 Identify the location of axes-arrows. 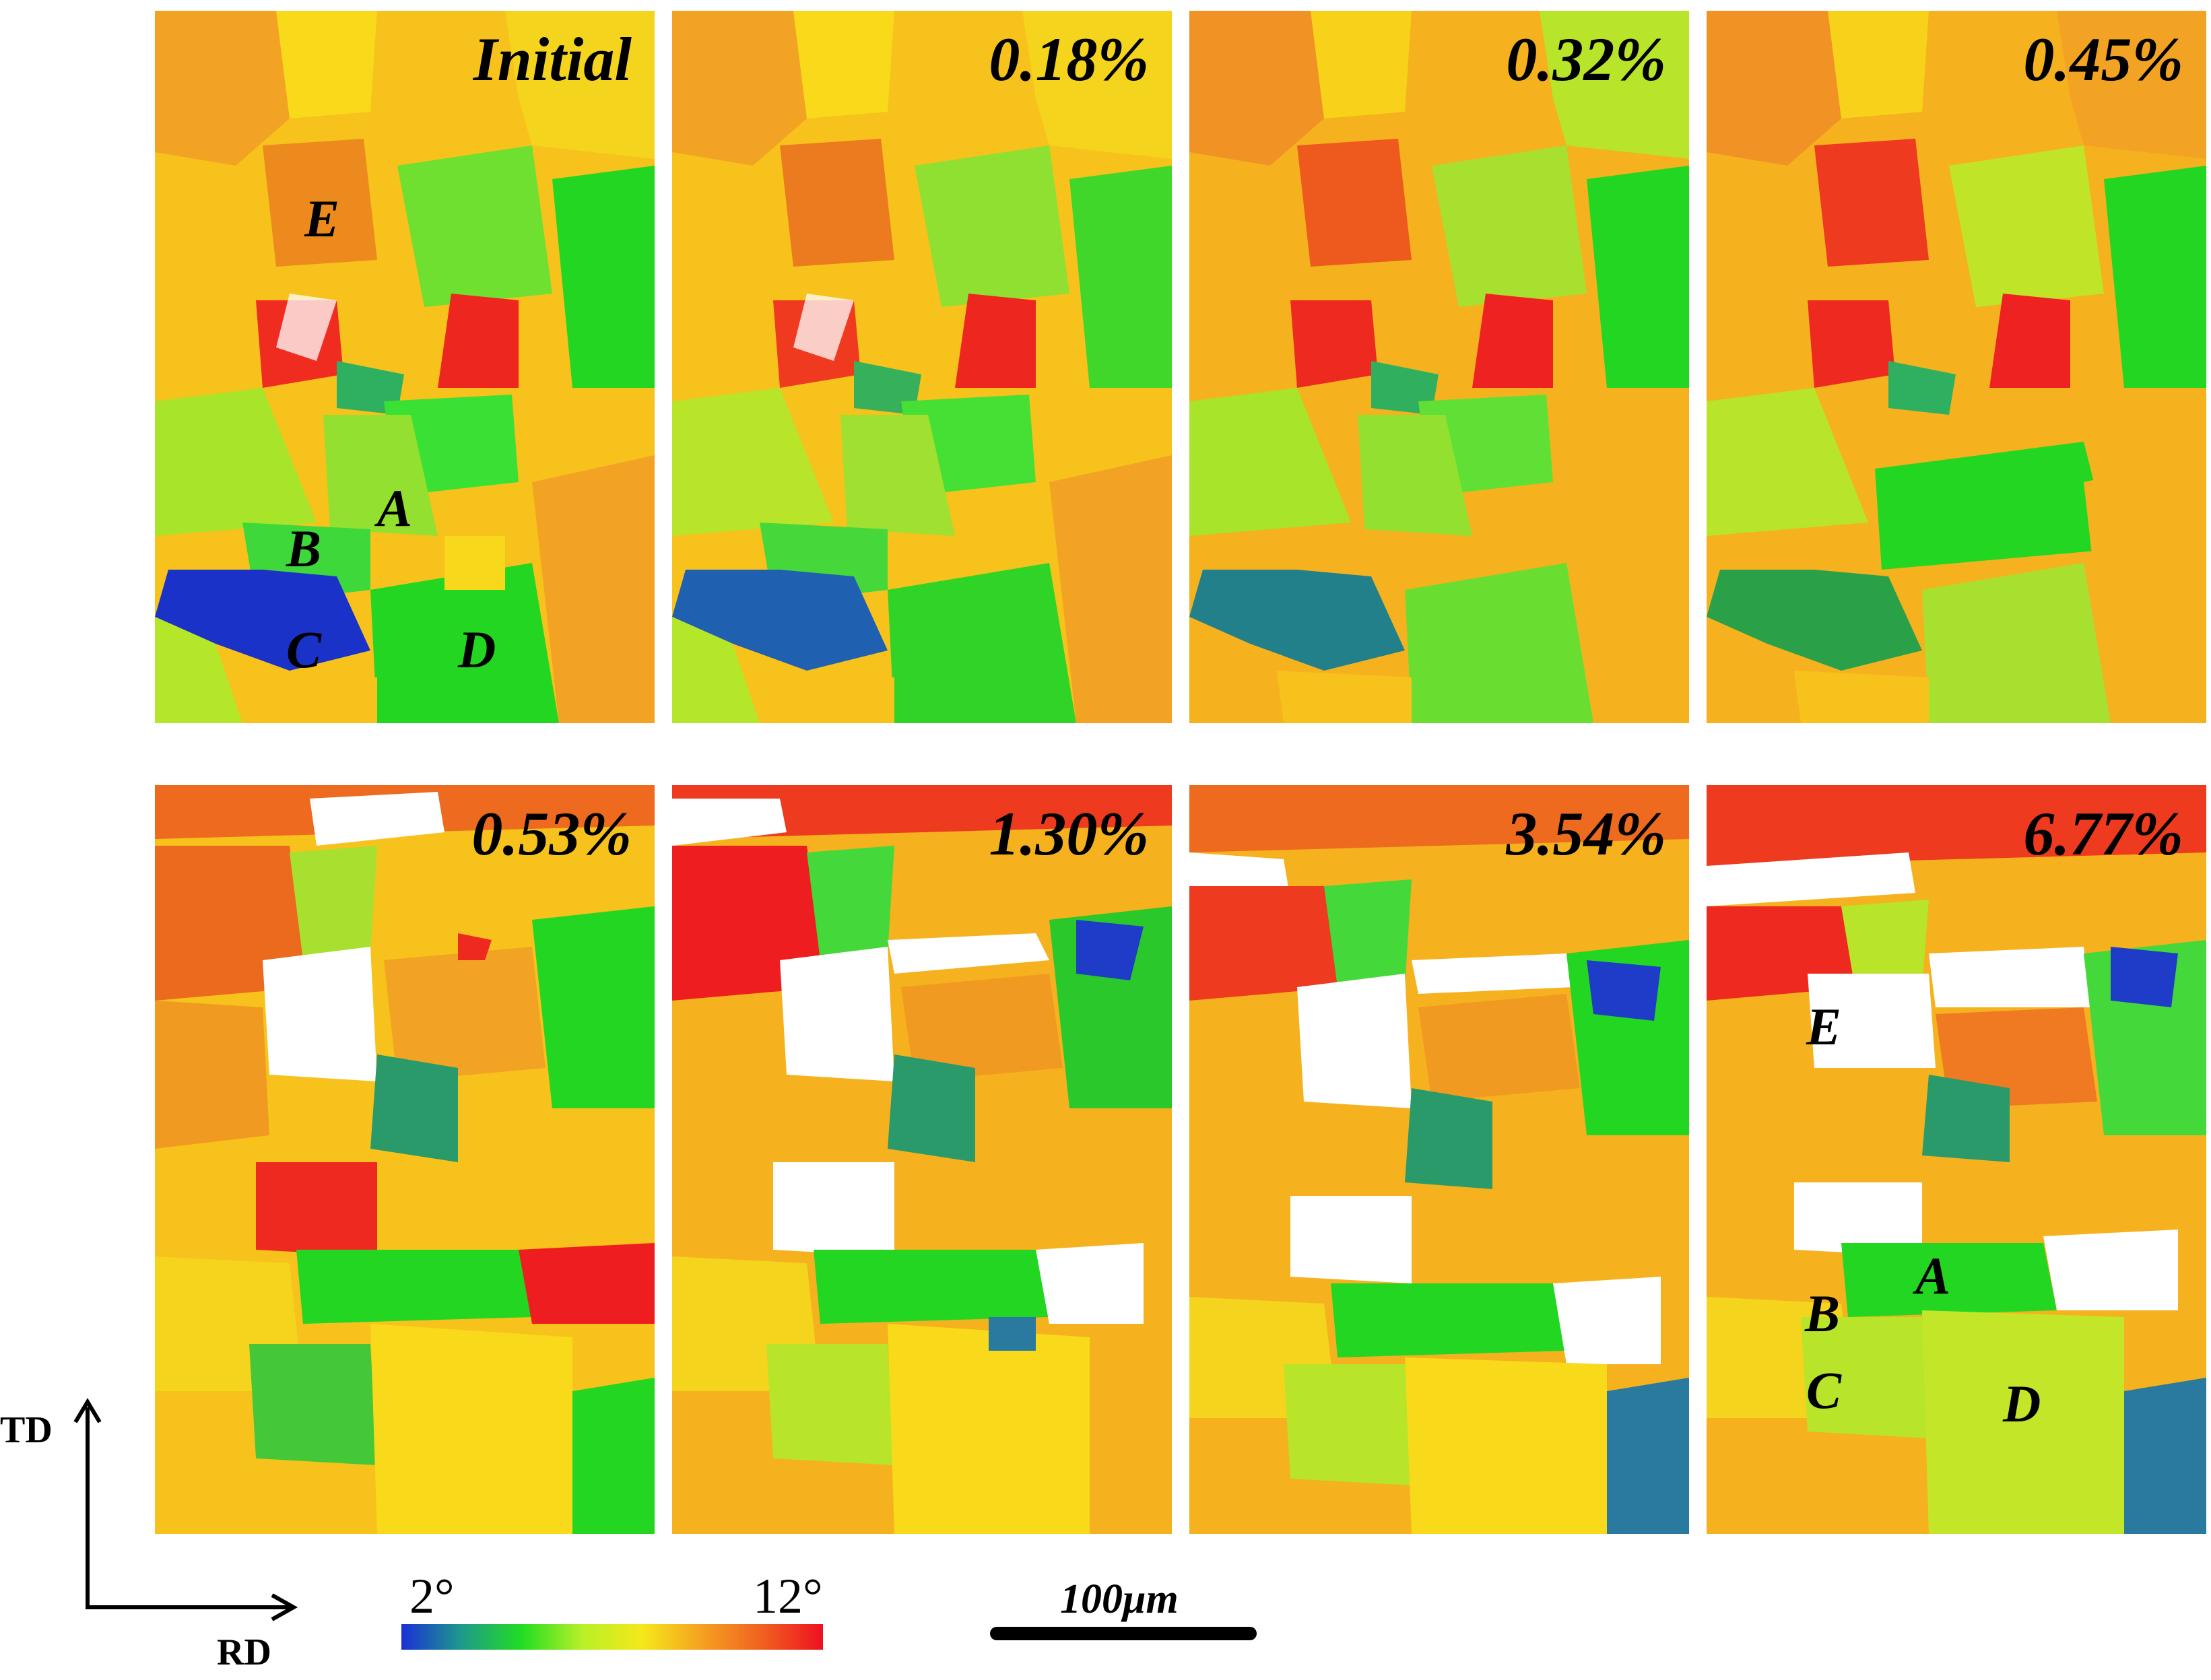
(185, 1509).